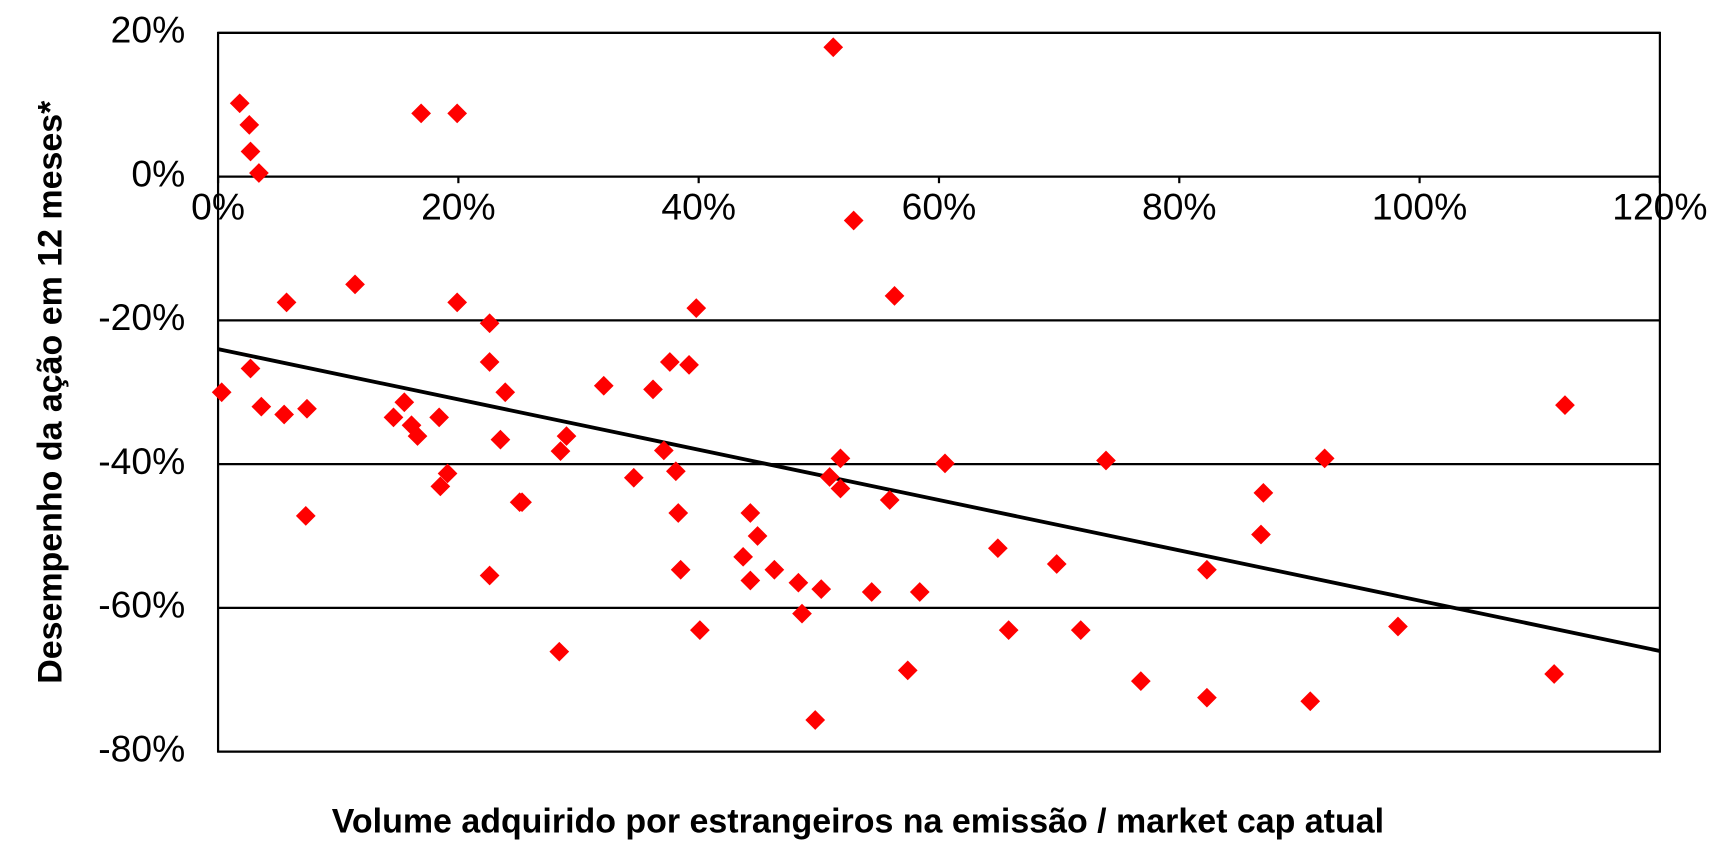  What do you see at coordinates (1419, 206) in the screenshot?
I see `x-tick-label: 100%` at bounding box center [1419, 206].